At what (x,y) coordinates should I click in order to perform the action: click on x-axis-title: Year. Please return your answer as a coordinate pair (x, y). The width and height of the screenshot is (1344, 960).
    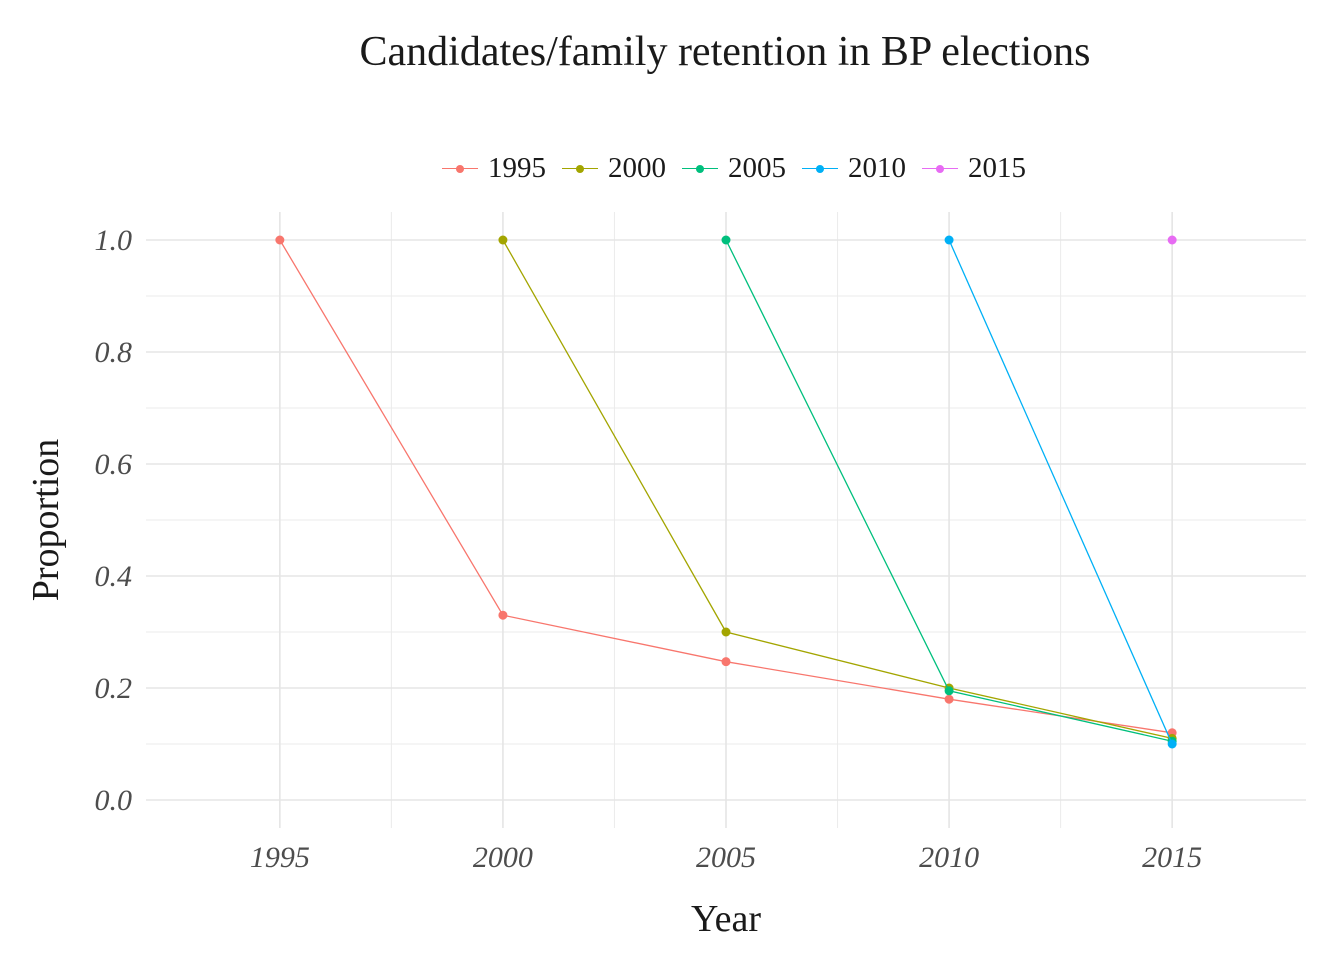
    Looking at the image, I should click on (726, 919).